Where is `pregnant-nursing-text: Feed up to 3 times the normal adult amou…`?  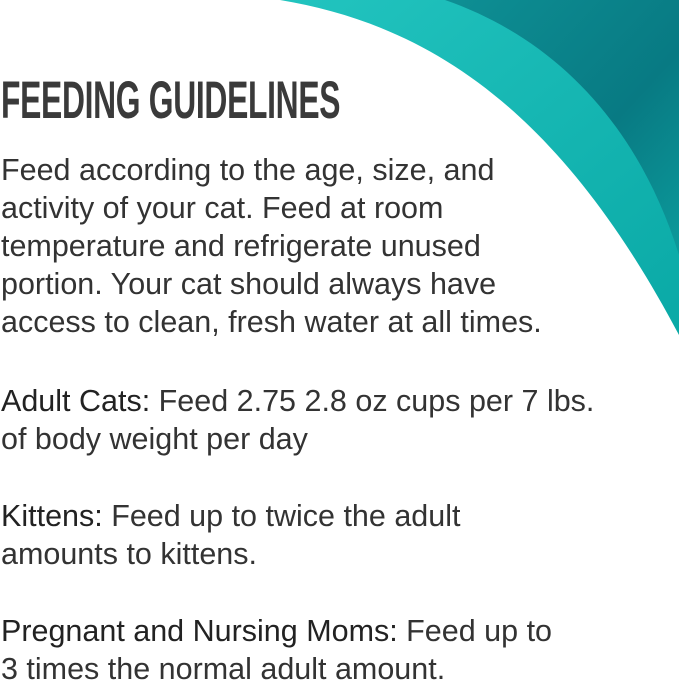
pregnant-nursing-text: Feed up to 3 times the normal adult amou… is located at coordinates (277, 650).